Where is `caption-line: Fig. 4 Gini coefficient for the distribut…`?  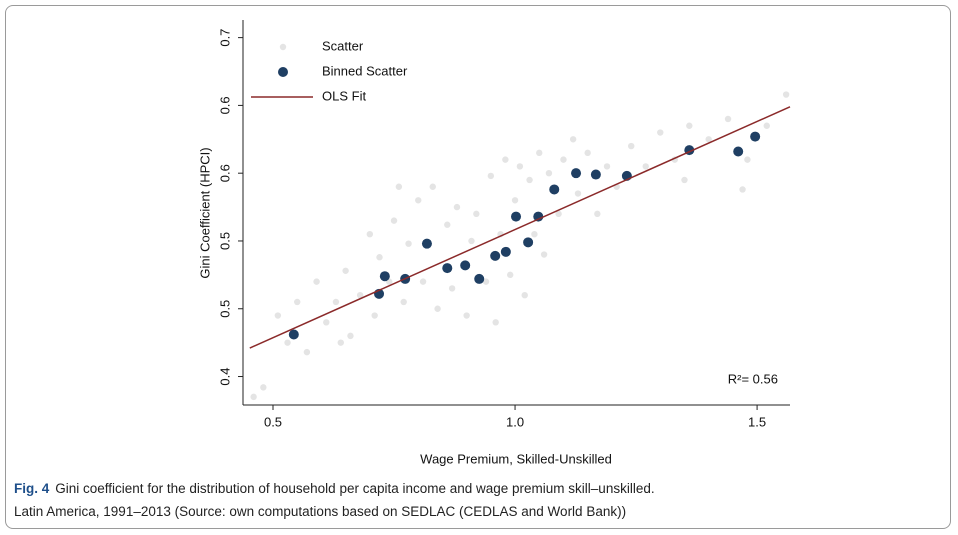 caption-line: Fig. 4 Gini coefficient for the distribut… is located at coordinates (334, 488).